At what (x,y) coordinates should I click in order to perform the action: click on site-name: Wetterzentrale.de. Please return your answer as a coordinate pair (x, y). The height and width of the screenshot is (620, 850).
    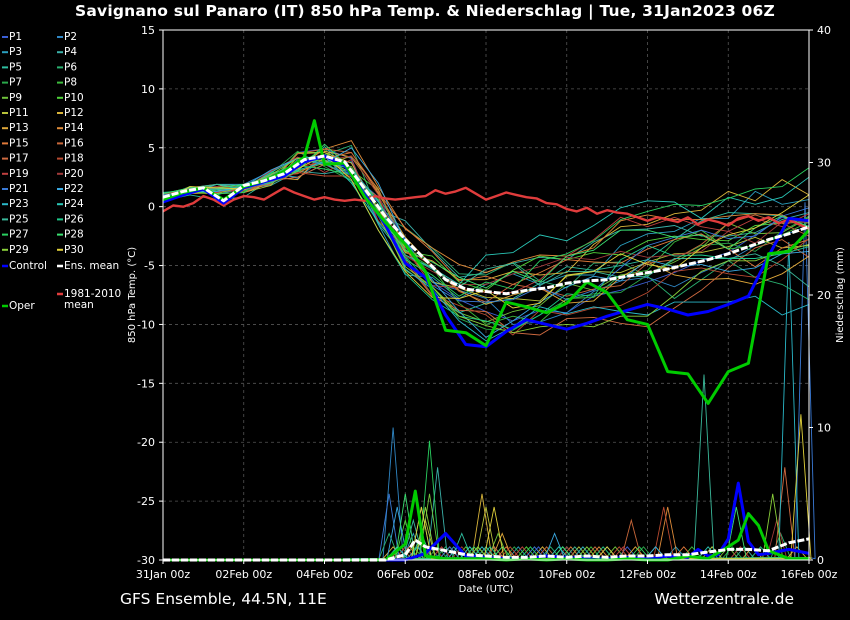
    Looking at the image, I should click on (724, 599).